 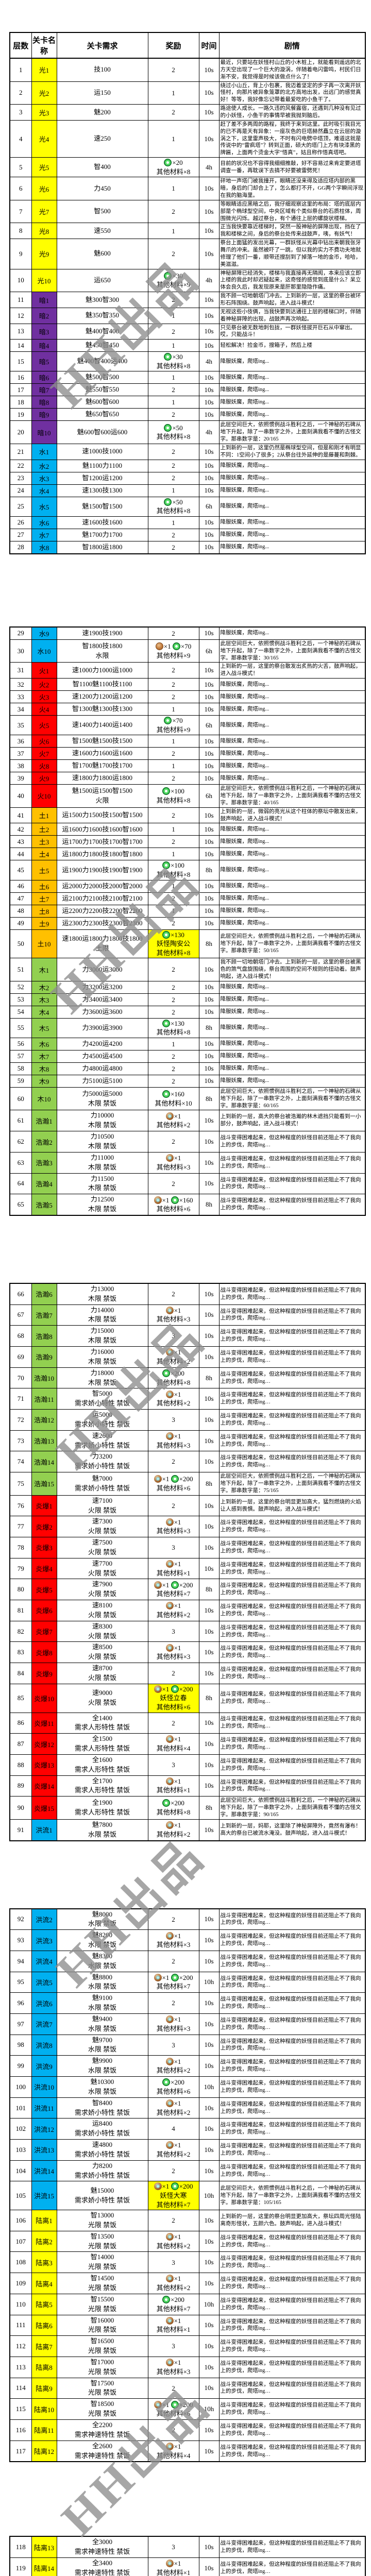 I want to click on floor-cell: 7, so click(x=20, y=212).